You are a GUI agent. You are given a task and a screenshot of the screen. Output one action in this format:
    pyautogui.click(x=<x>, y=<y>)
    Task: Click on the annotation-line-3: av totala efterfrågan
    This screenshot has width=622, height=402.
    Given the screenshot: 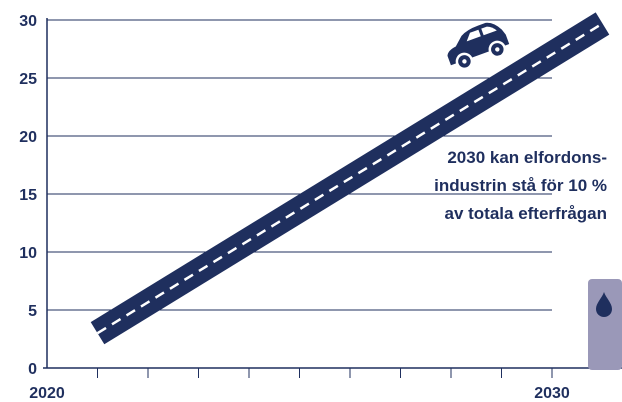 What is the action you would take?
    pyautogui.click(x=526, y=213)
    